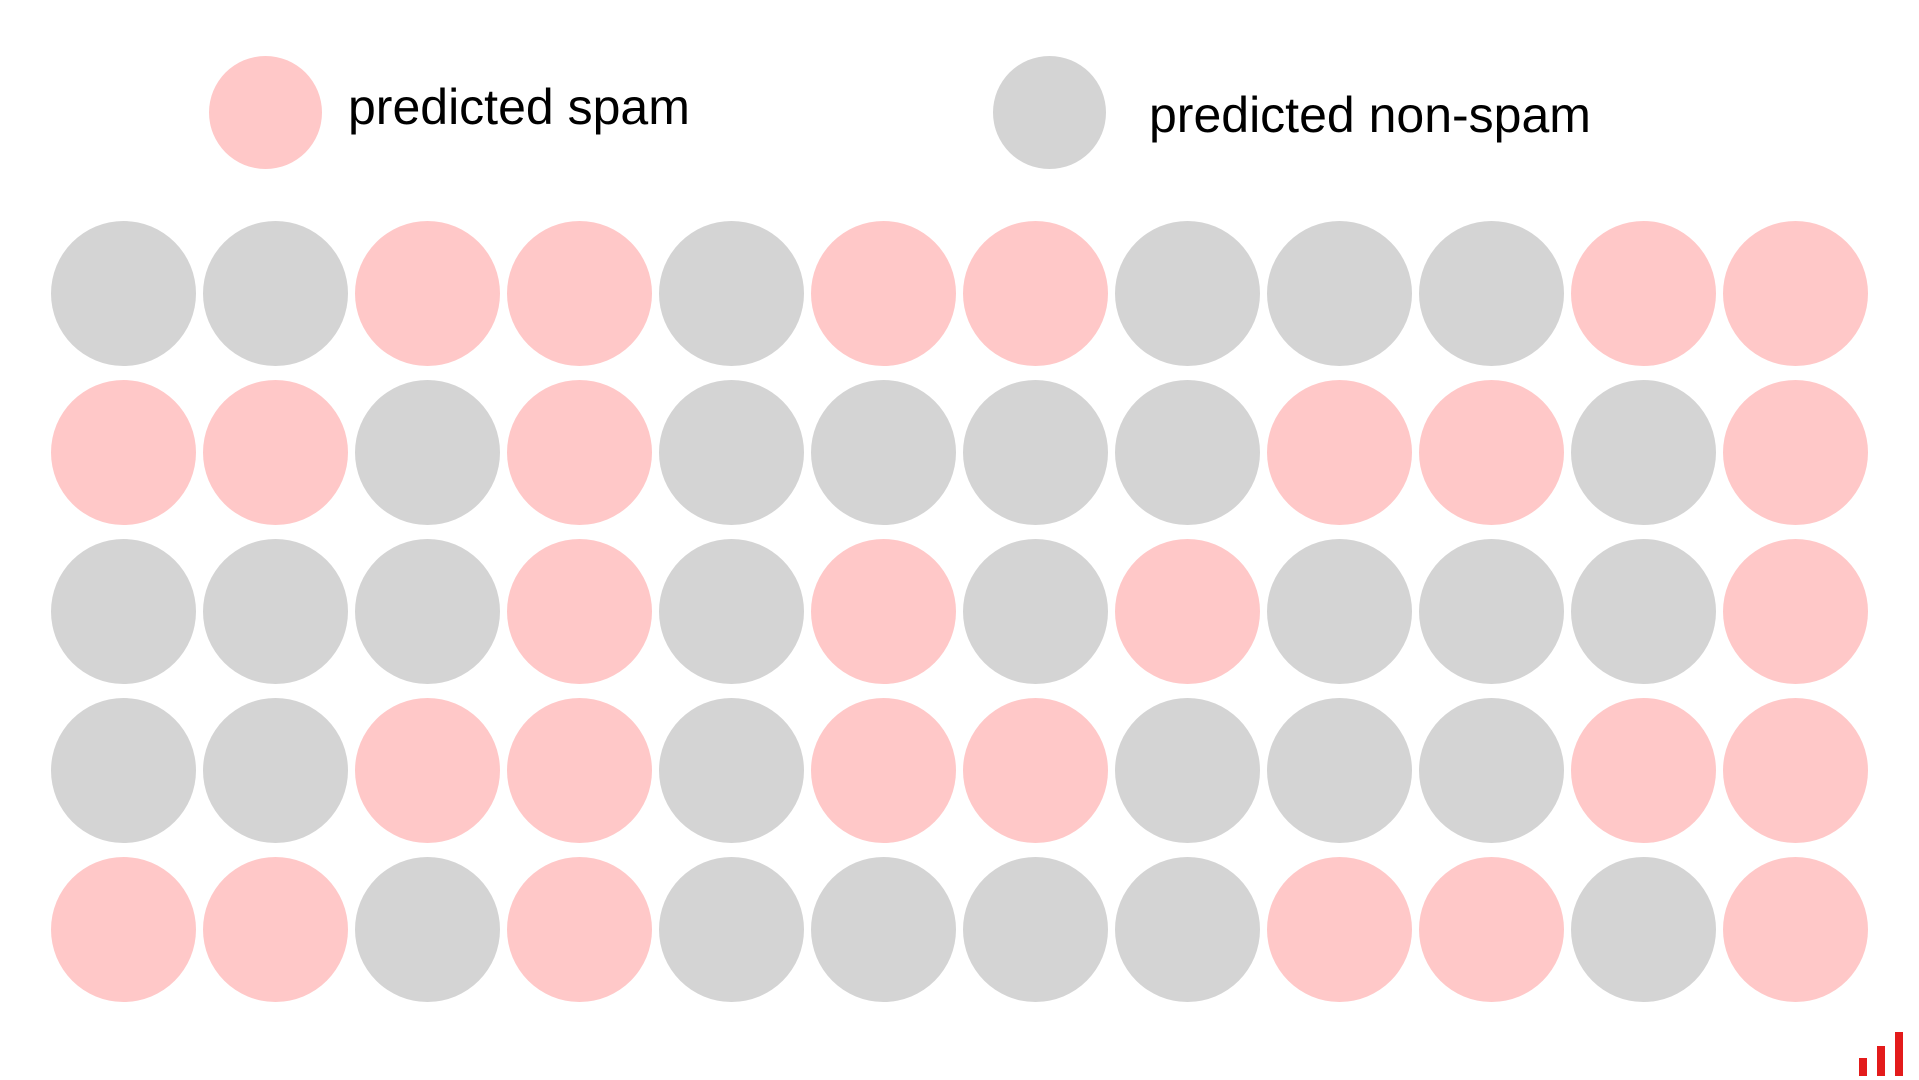 The height and width of the screenshot is (1080, 1919). I want to click on legend-label-spam: predicted spam, so click(519, 106).